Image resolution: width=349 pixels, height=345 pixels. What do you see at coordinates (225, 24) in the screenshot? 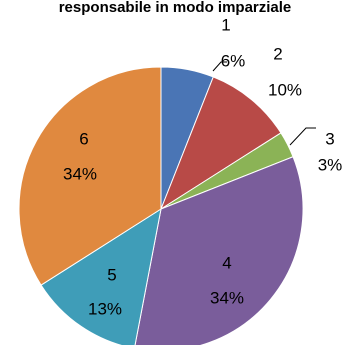
I see `slice-label-category-1: 1` at bounding box center [225, 24].